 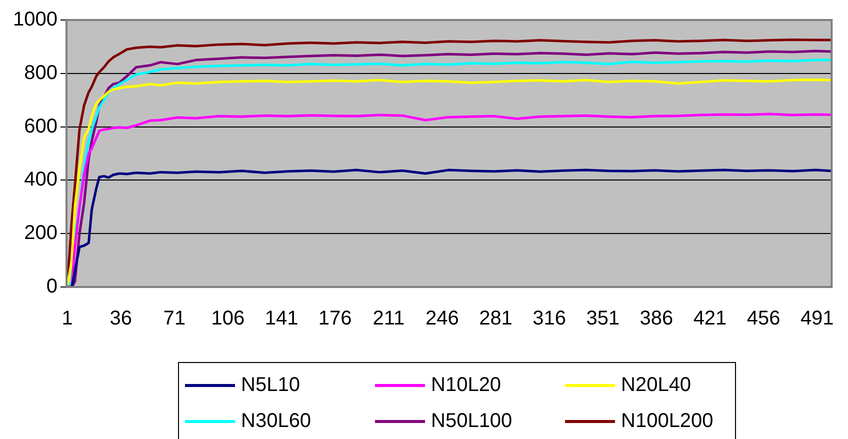 I want to click on legend-label: N20L40, so click(x=656, y=385).